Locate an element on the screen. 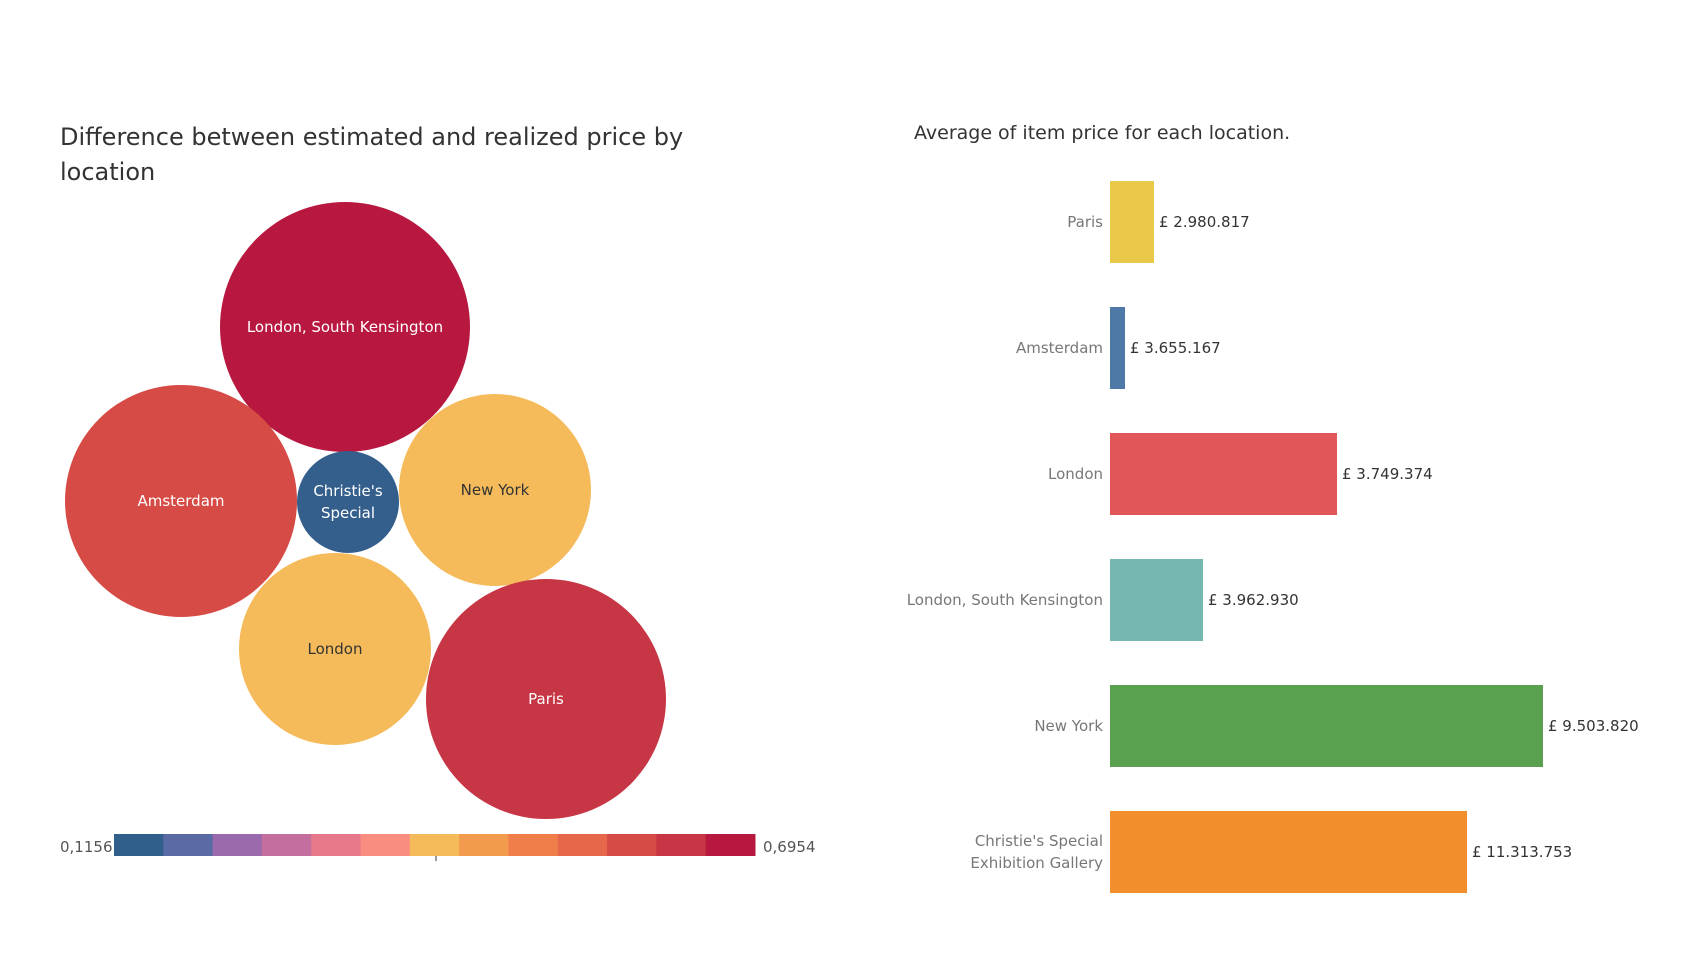  value-label: £ 2.980.817 is located at coordinates (1204, 222).